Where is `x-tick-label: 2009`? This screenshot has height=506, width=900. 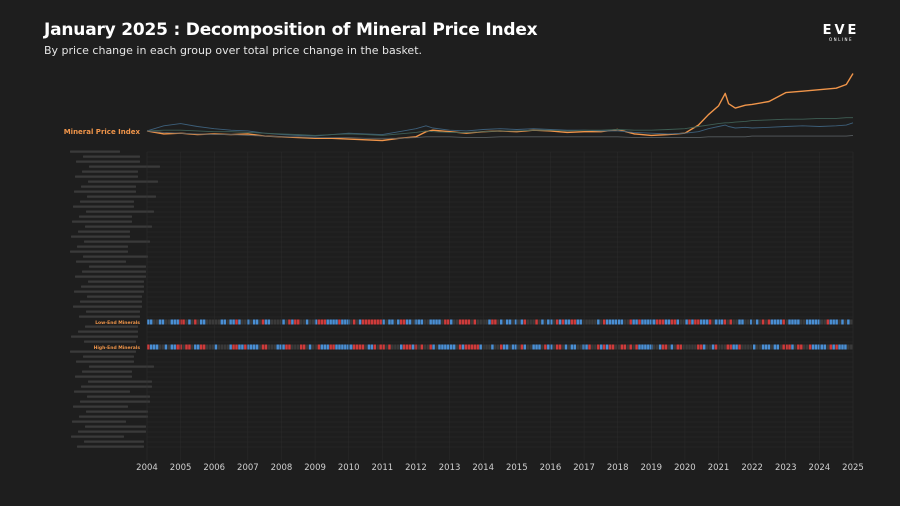
x-tick-label: 2009 is located at coordinates (315, 468).